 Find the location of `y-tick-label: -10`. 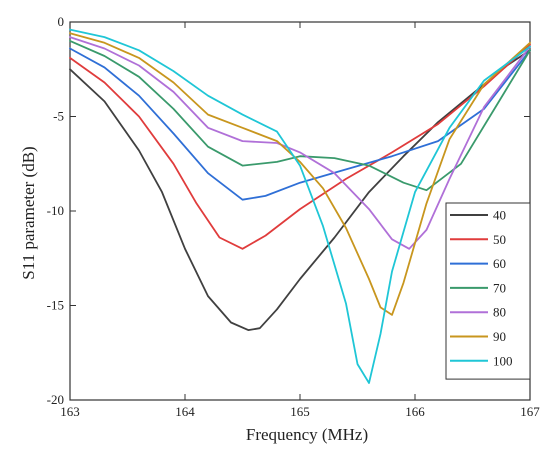

y-tick-label: -10 is located at coordinates (55, 210).